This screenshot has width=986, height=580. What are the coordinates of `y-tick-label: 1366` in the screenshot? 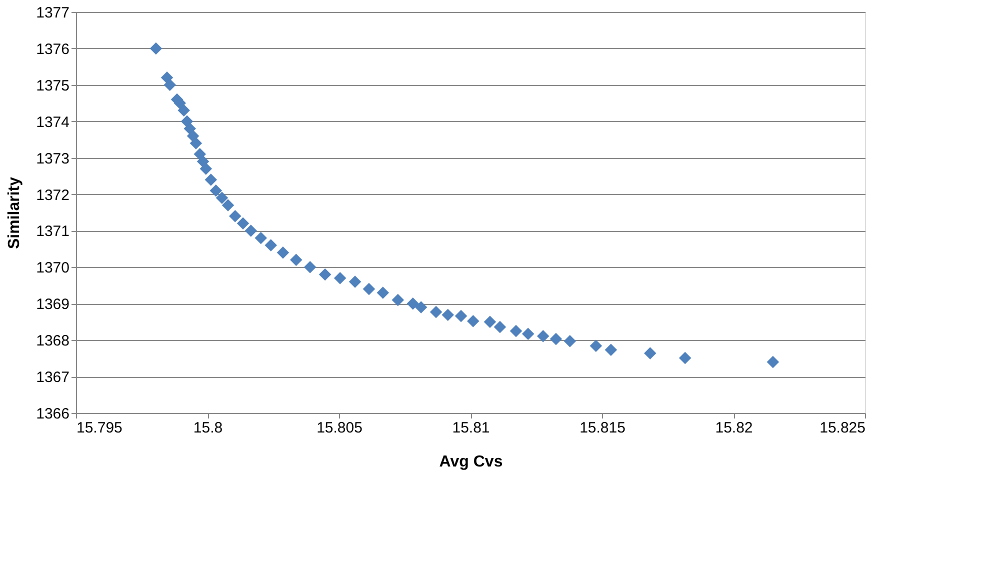 It's located at (53, 414).